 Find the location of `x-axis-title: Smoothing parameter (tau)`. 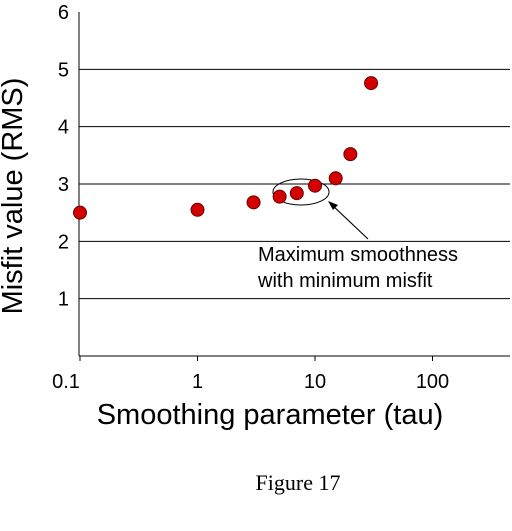

x-axis-title: Smoothing parameter (tau) is located at coordinates (270, 415).